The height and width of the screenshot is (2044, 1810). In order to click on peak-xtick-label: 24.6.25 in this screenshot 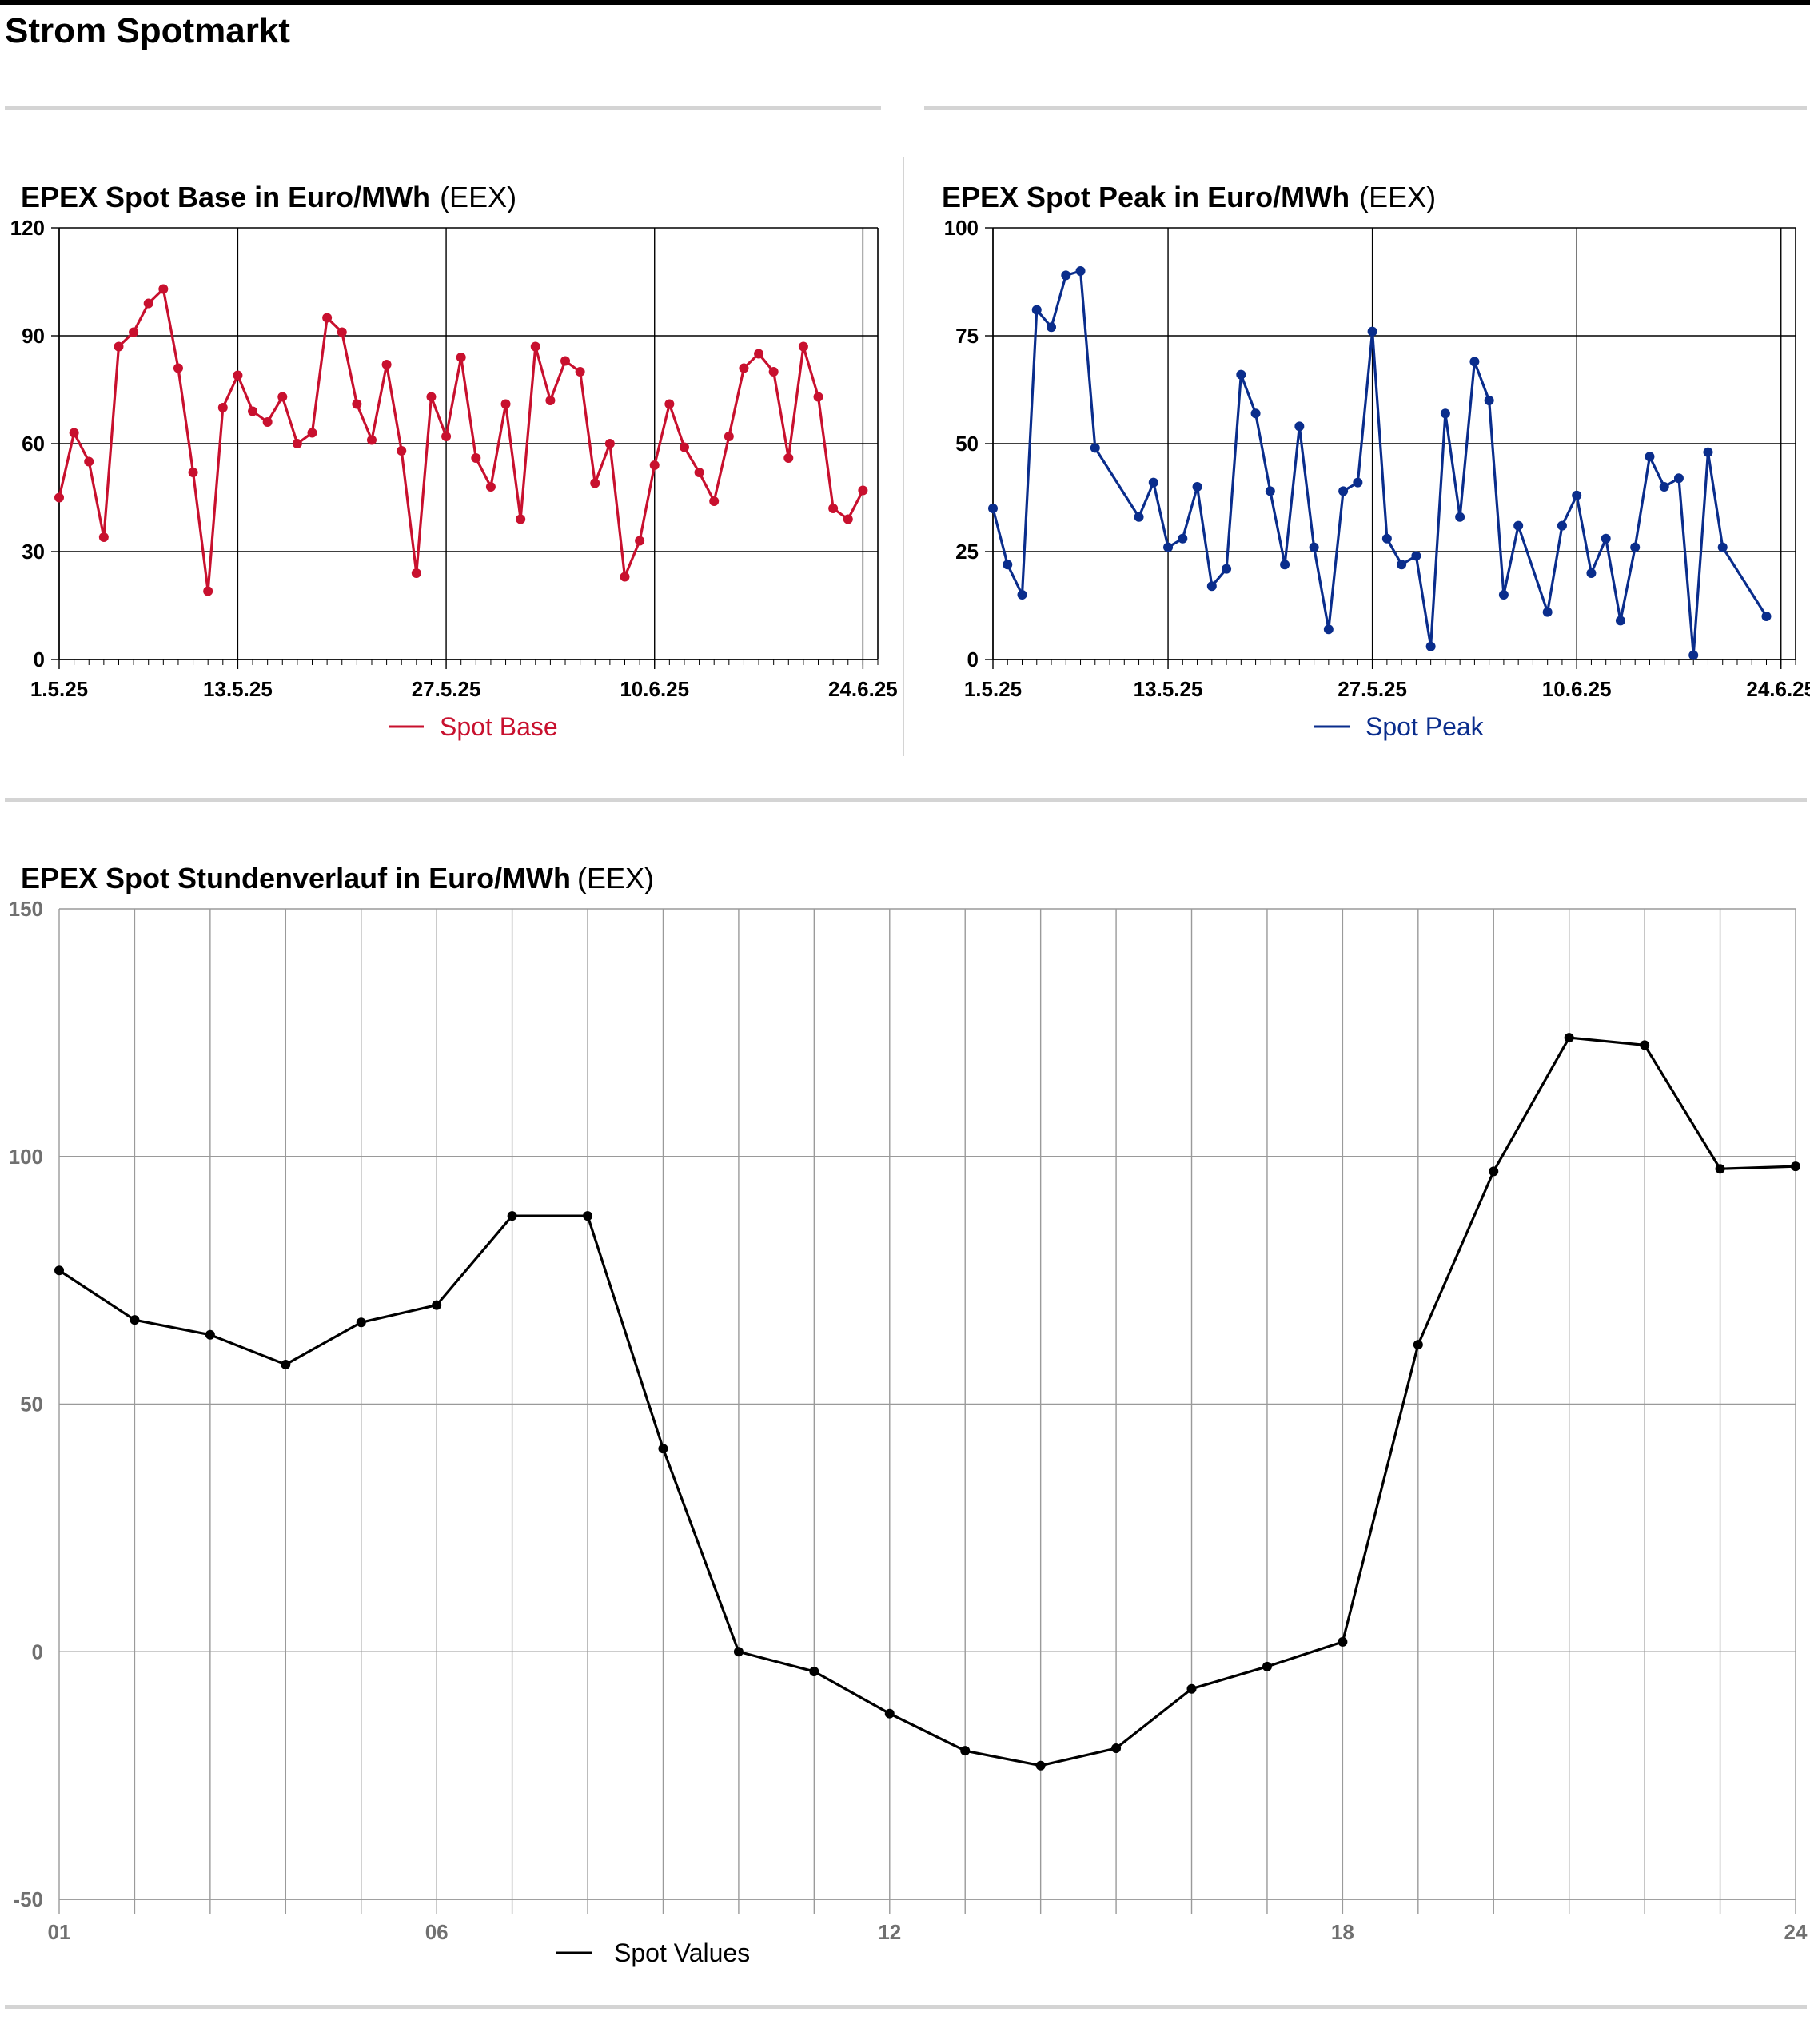, I will do `click(1778, 689)`.